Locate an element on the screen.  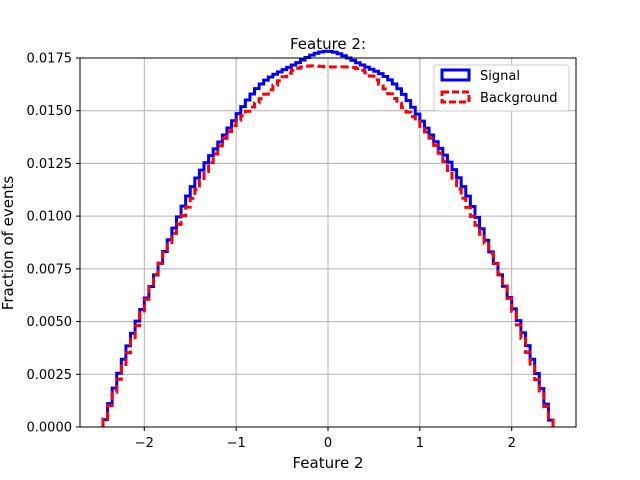
y-axis-label: Fraction of events is located at coordinates (8, 243).